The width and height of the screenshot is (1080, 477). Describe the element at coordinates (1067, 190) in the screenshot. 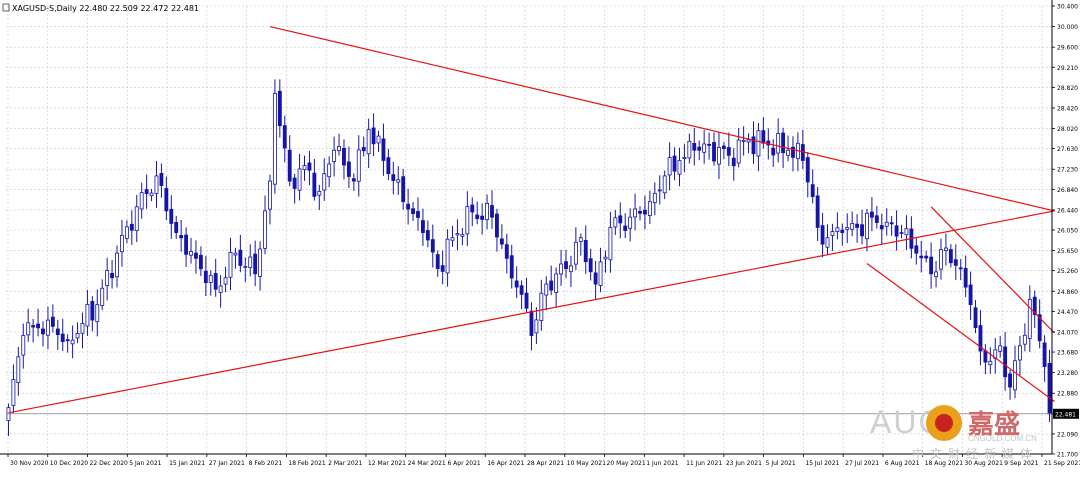

I see `y-tick-label: 26.840` at that location.